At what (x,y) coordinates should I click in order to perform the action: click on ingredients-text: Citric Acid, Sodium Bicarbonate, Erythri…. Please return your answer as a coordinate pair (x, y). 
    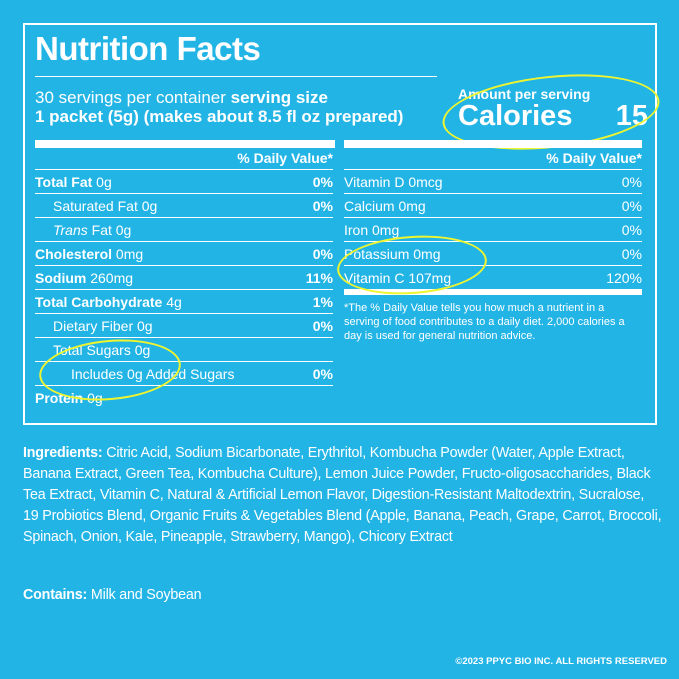
    Looking at the image, I should click on (342, 495).